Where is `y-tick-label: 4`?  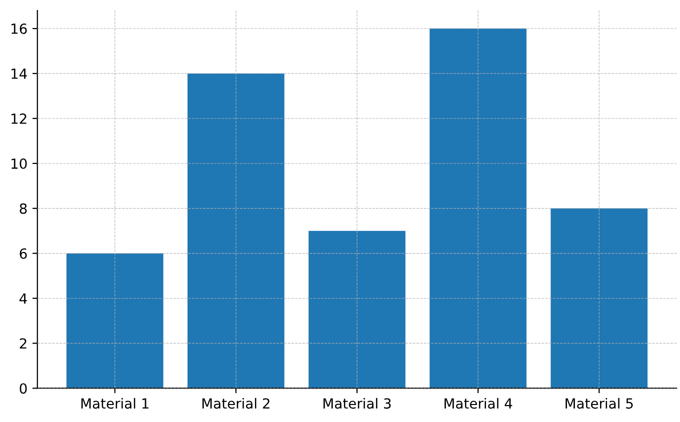
y-tick-label: 4 is located at coordinates (23, 298).